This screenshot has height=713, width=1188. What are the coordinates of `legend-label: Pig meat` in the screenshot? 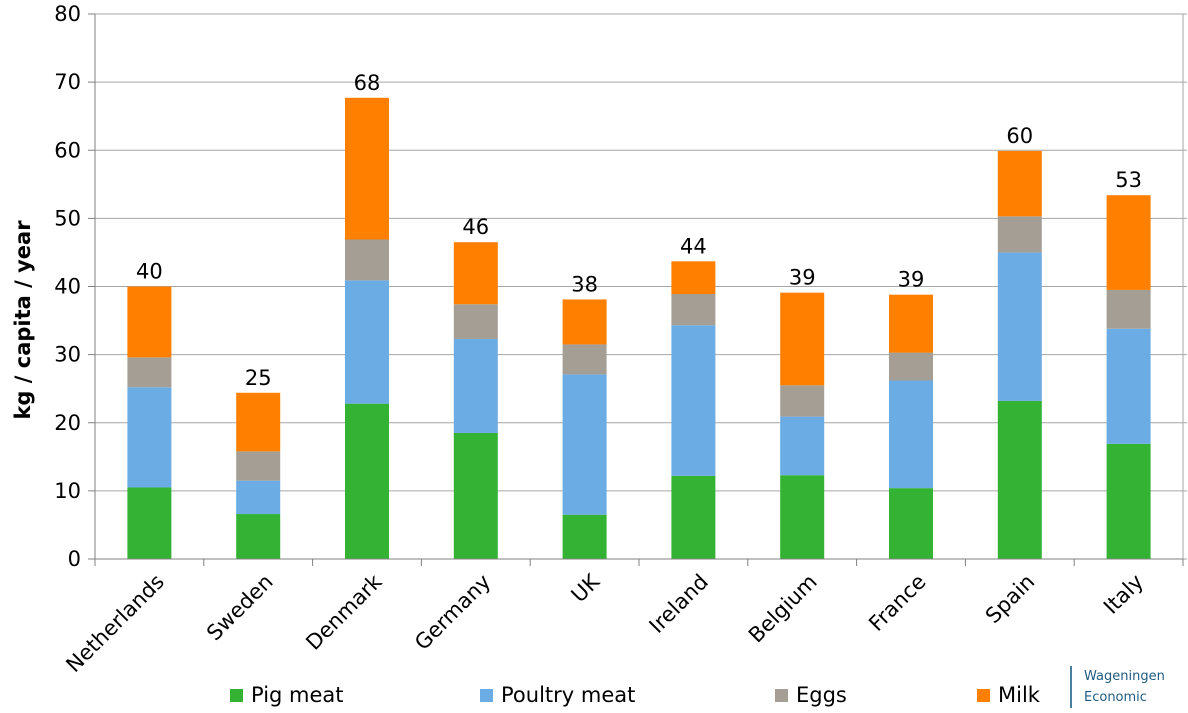 It's located at (297, 695).